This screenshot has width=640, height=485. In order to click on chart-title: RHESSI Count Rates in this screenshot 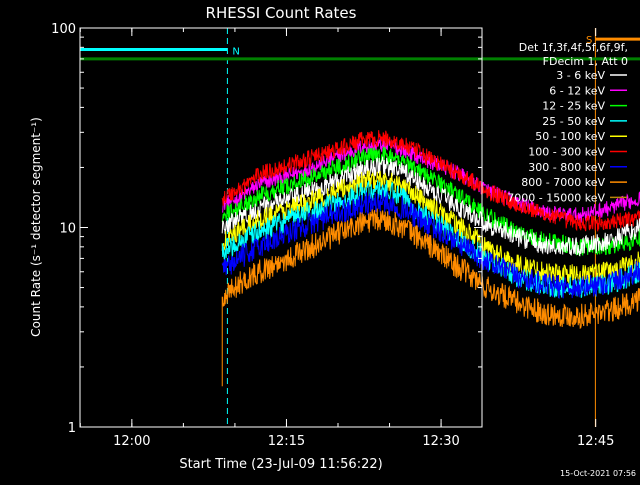, I will do `click(281, 13)`.